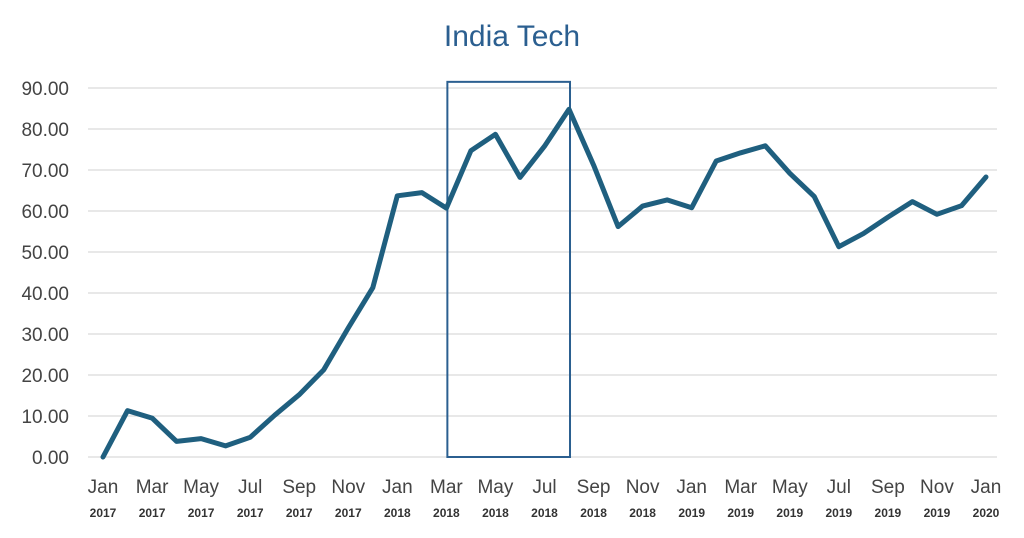 This screenshot has height=538, width=1024. I want to click on y-tick-label: 50.00, so click(45, 253).